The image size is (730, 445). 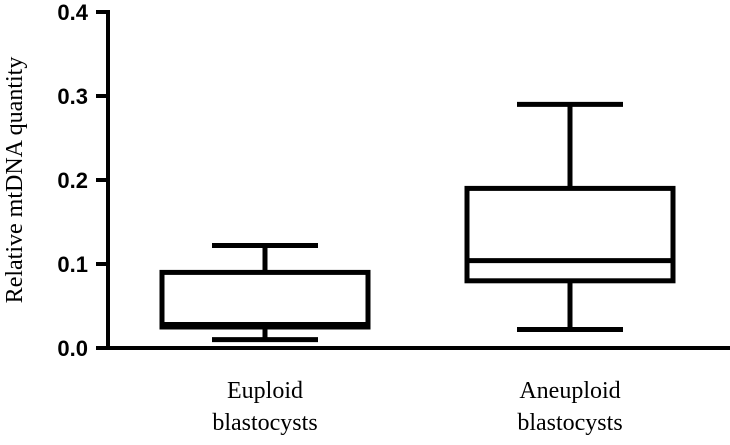 What do you see at coordinates (417, 407) in the screenshot?
I see `x-tick-labels: Euploid blastocysts Aneuploid blastocysts` at bounding box center [417, 407].